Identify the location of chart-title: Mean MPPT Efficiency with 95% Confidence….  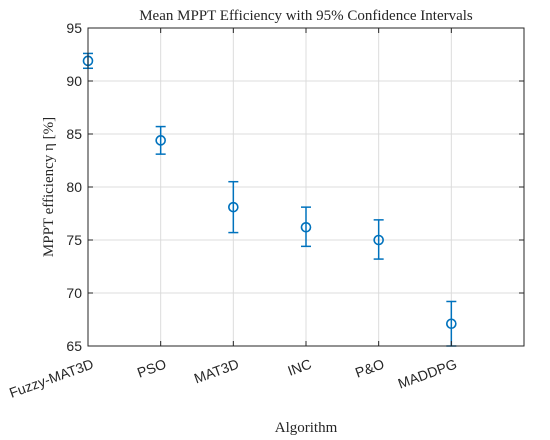
(306, 16).